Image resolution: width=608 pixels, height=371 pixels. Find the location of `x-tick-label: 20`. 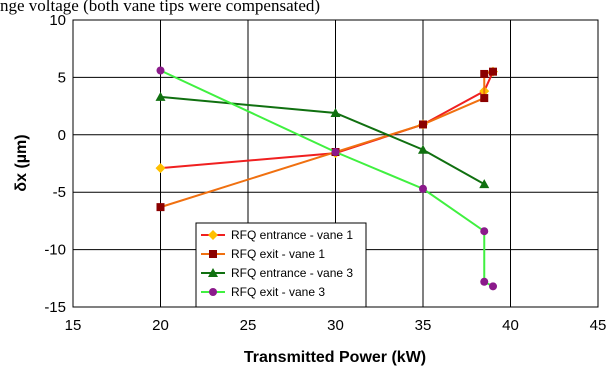

x-tick-label: 20 is located at coordinates (160, 325).